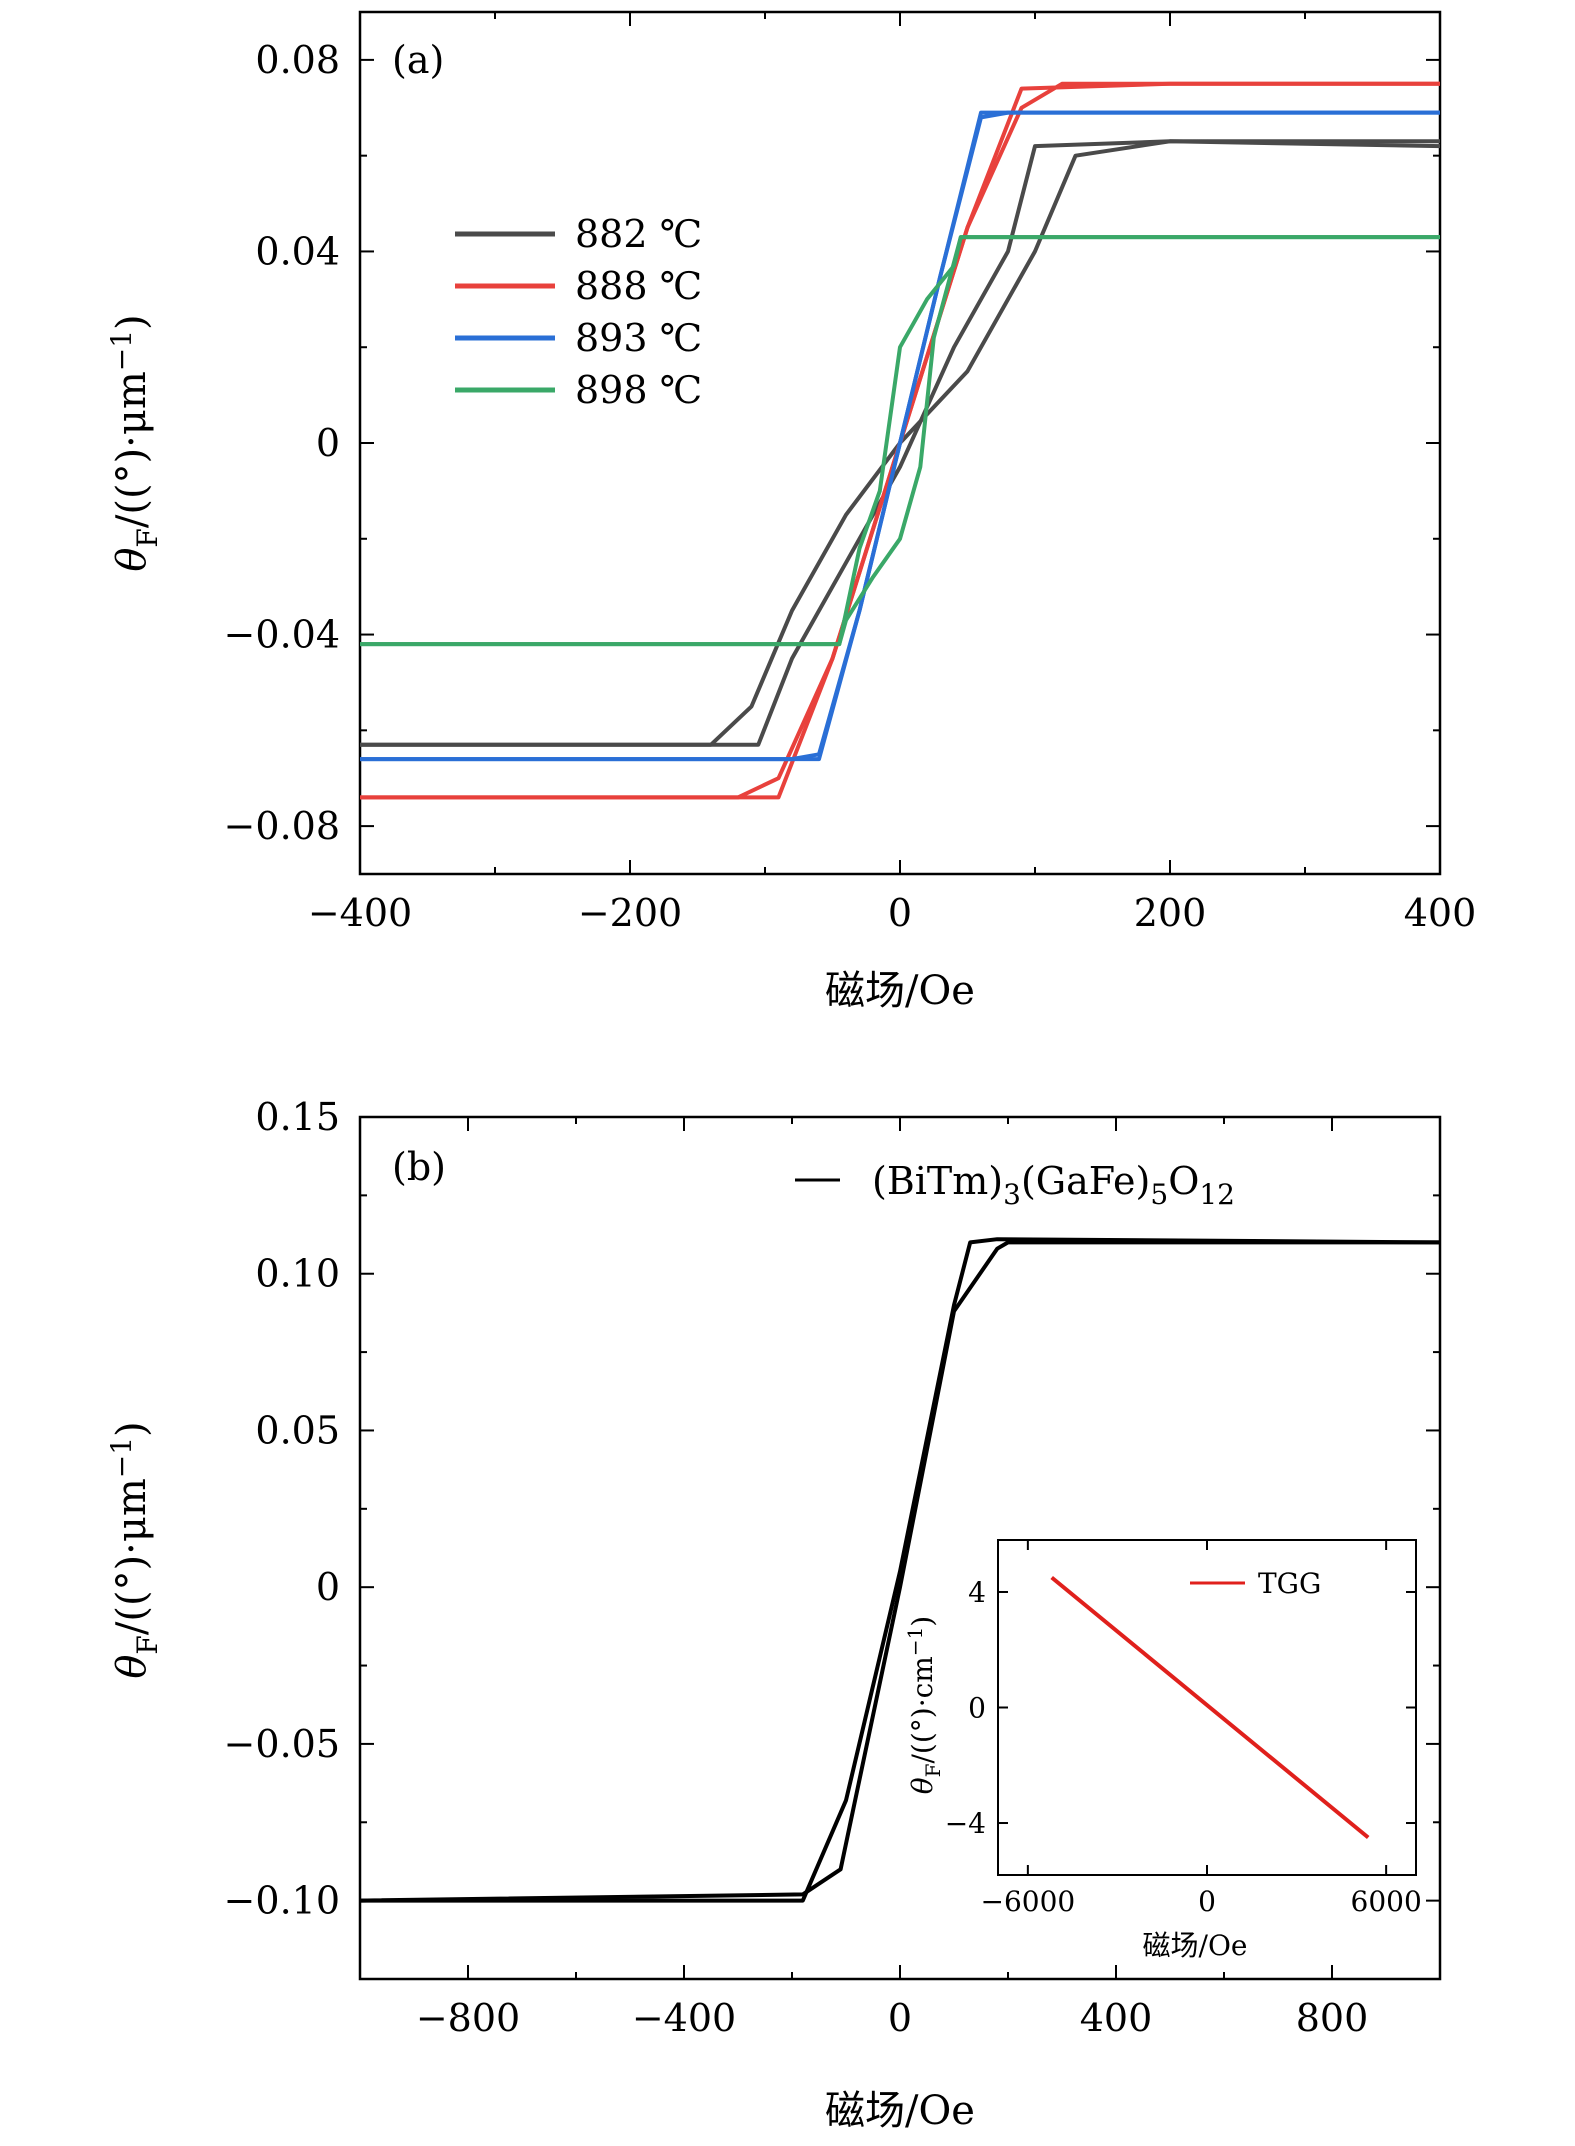  I want to click on inset-ylabel: θF/((°)·cm−1), so click(924, 1705).